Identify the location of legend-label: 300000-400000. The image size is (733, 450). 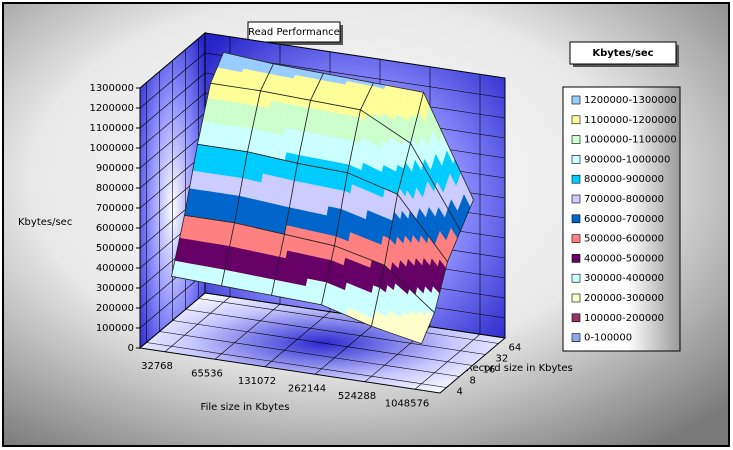
(624, 278).